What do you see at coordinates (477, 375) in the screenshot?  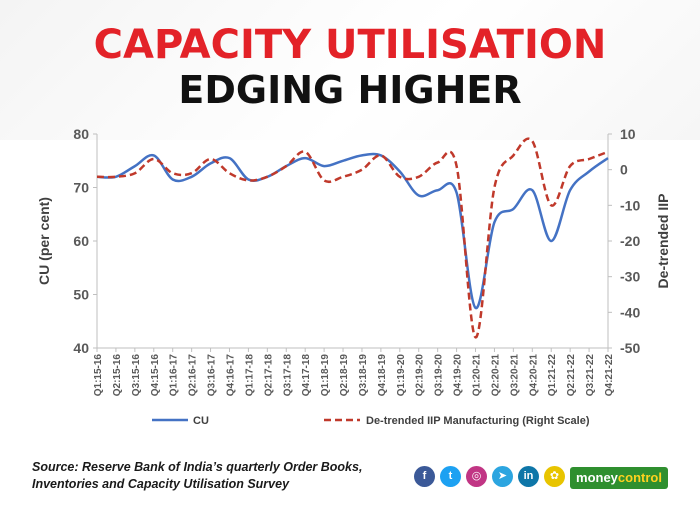 I see `x-axis-tick-label: Q1:20-21` at bounding box center [477, 375].